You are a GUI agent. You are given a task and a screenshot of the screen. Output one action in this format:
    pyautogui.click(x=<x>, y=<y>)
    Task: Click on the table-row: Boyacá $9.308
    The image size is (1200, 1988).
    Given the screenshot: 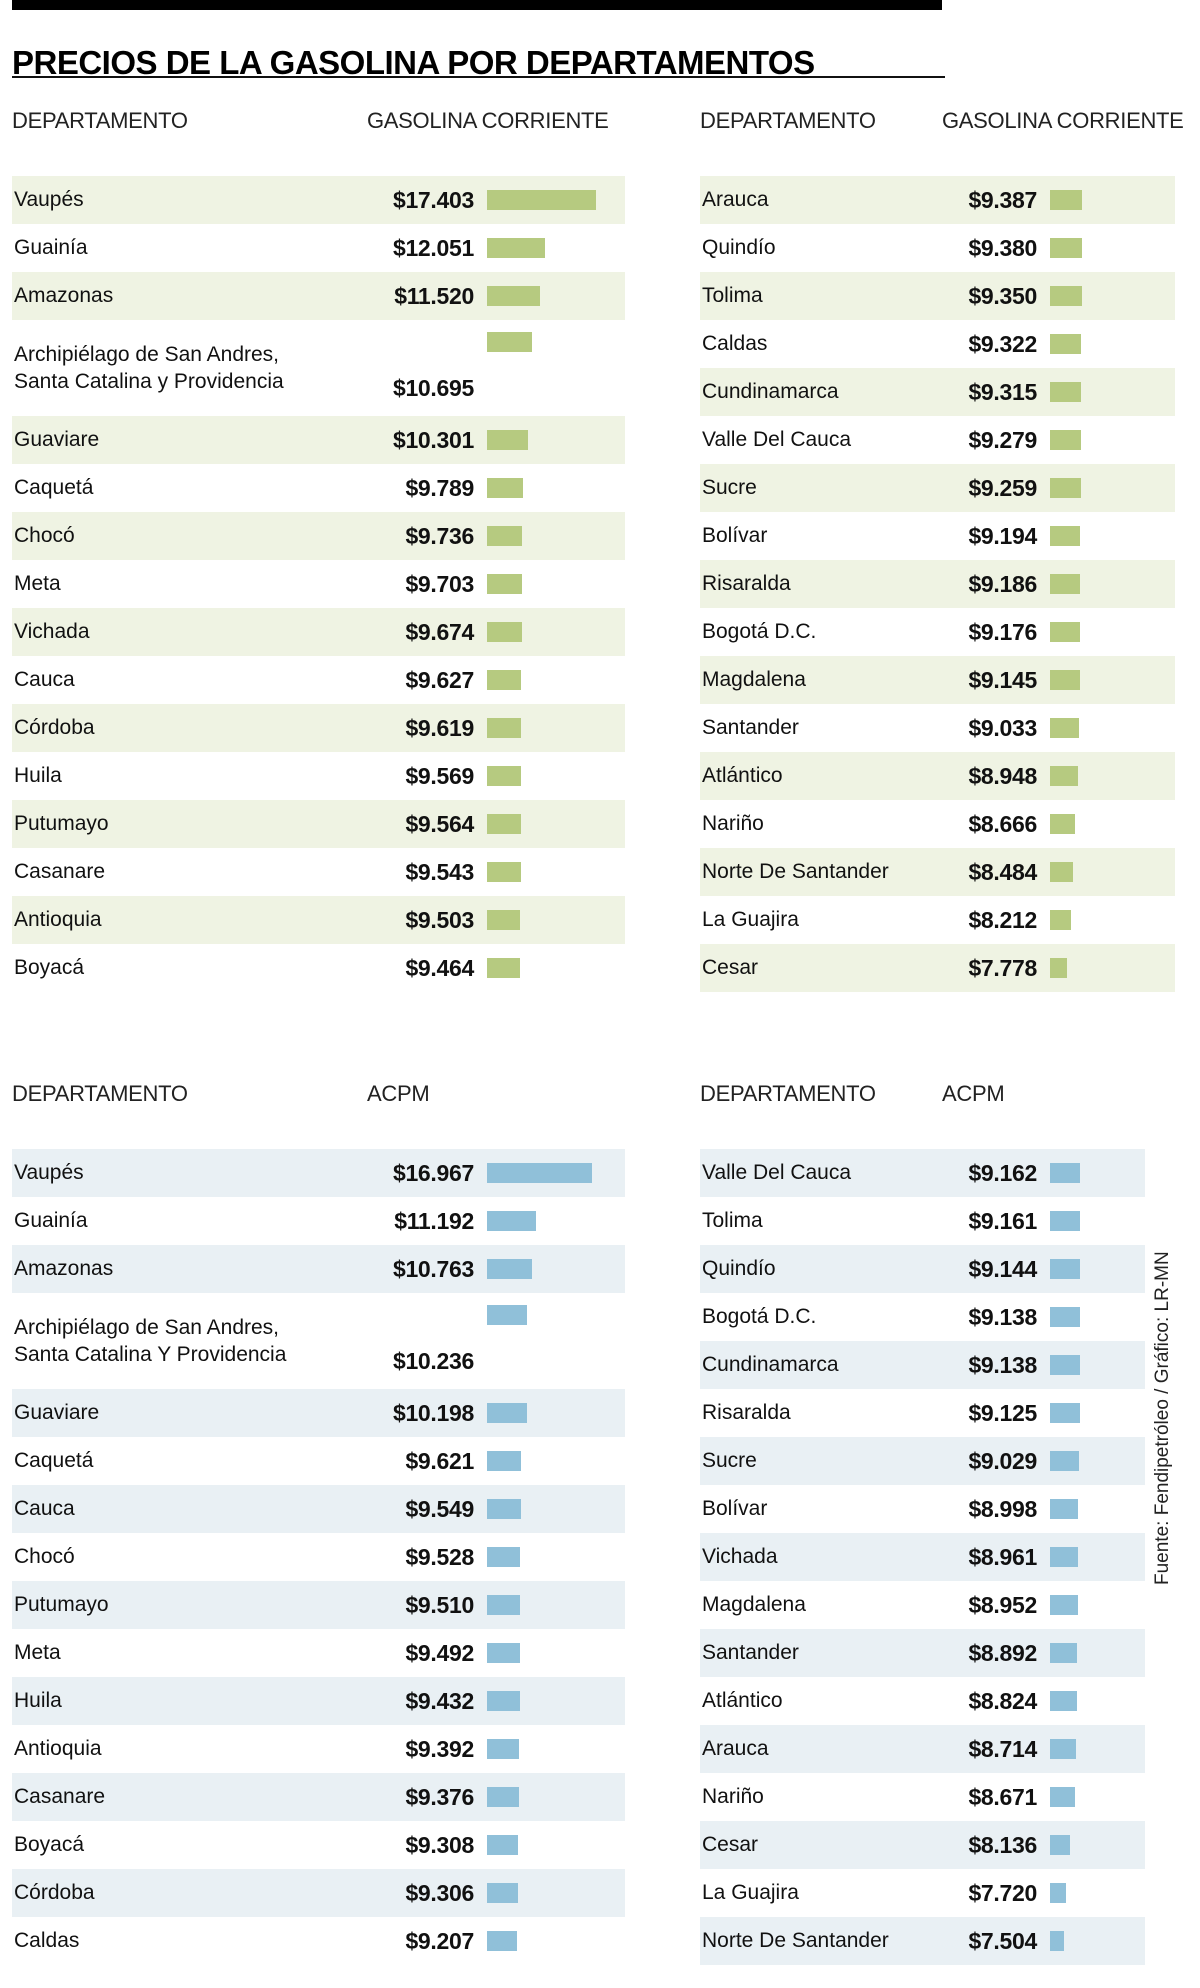 What is the action you would take?
    pyautogui.click(x=318, y=1845)
    